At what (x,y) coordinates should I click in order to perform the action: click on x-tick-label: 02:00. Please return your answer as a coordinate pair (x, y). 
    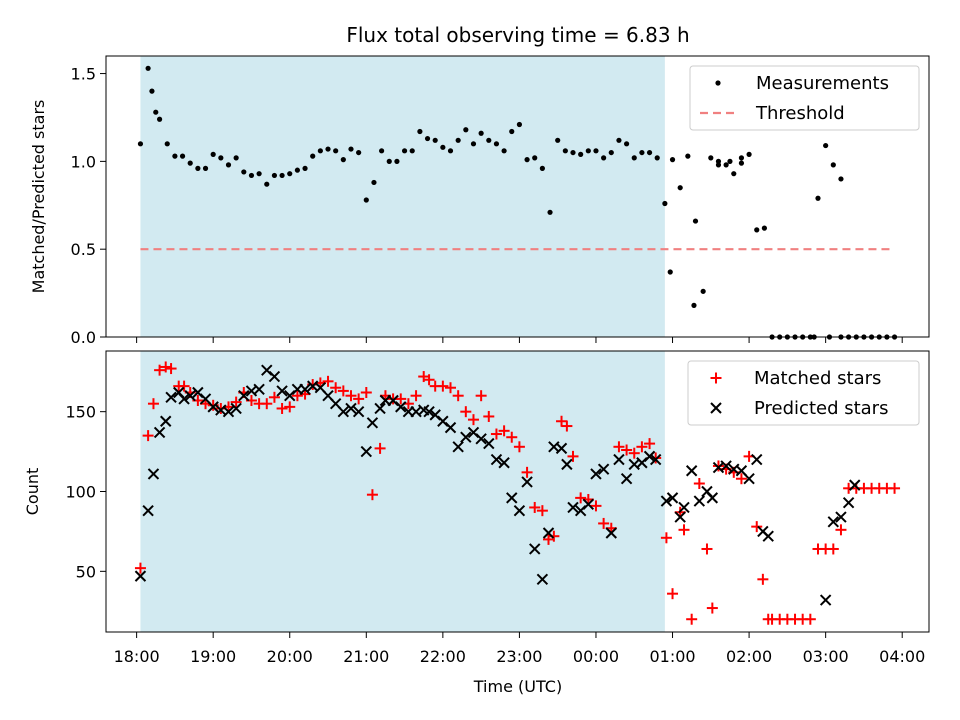
    Looking at the image, I should click on (749, 656).